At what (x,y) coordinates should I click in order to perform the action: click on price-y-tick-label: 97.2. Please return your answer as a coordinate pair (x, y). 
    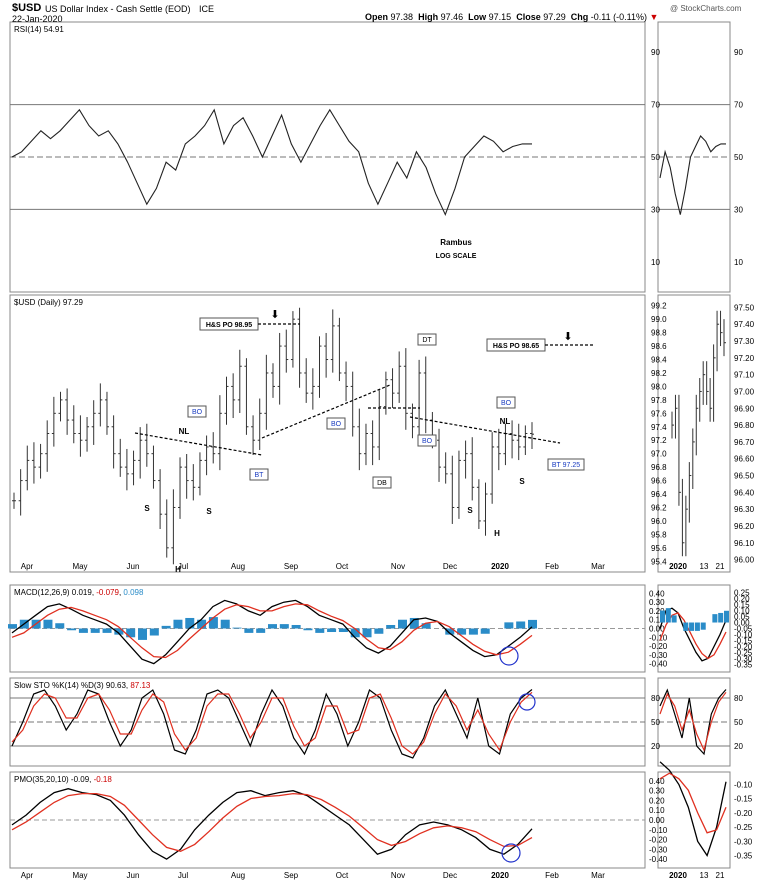
    Looking at the image, I should click on (659, 440).